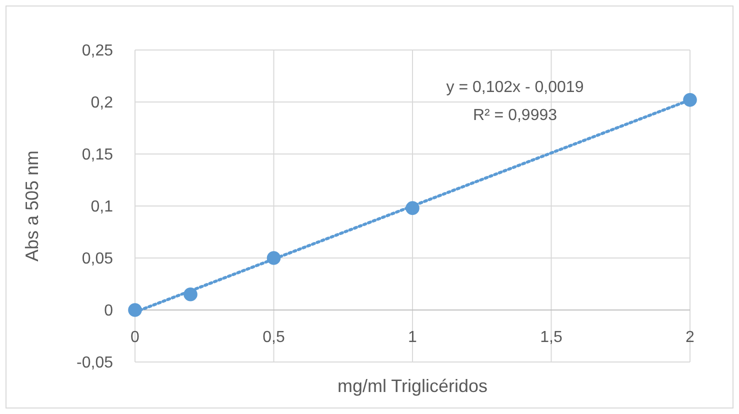  What do you see at coordinates (413, 337) in the screenshot?
I see `x-tick-label: 1` at bounding box center [413, 337].